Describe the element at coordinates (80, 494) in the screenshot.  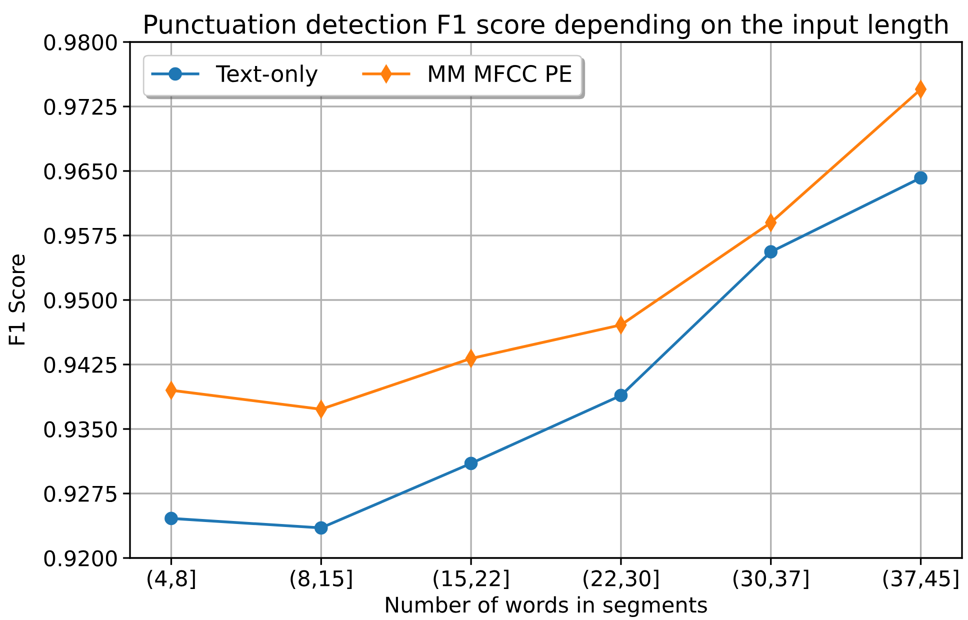
I see `y-tick-label: 0.9275` at that location.